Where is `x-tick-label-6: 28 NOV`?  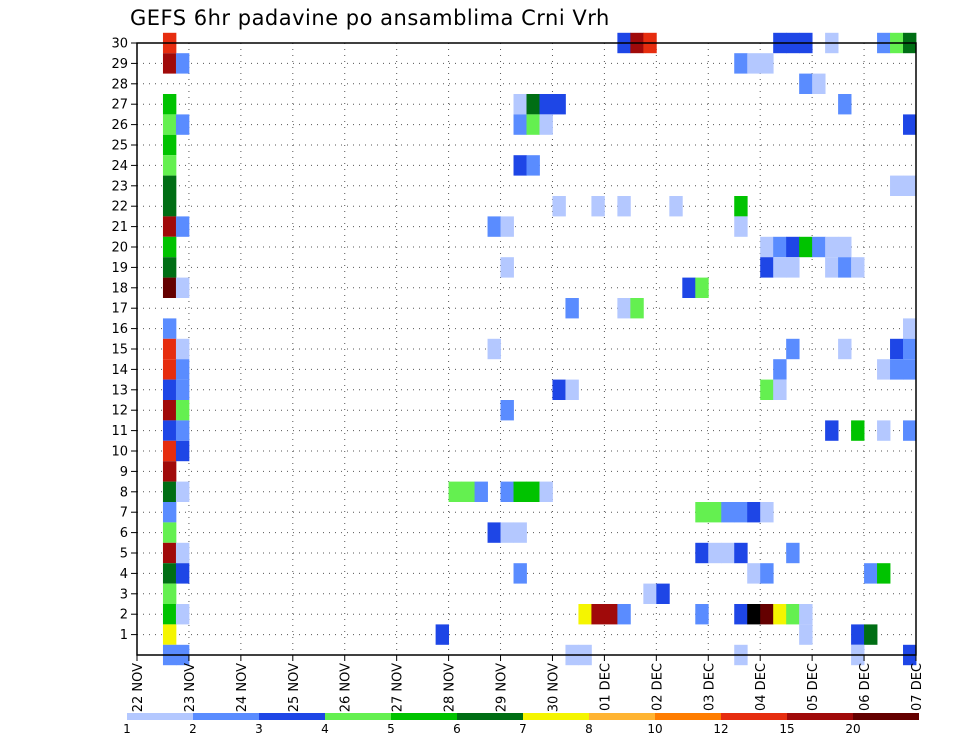 x-tick-label-6: 28 NOV is located at coordinates (450, 687).